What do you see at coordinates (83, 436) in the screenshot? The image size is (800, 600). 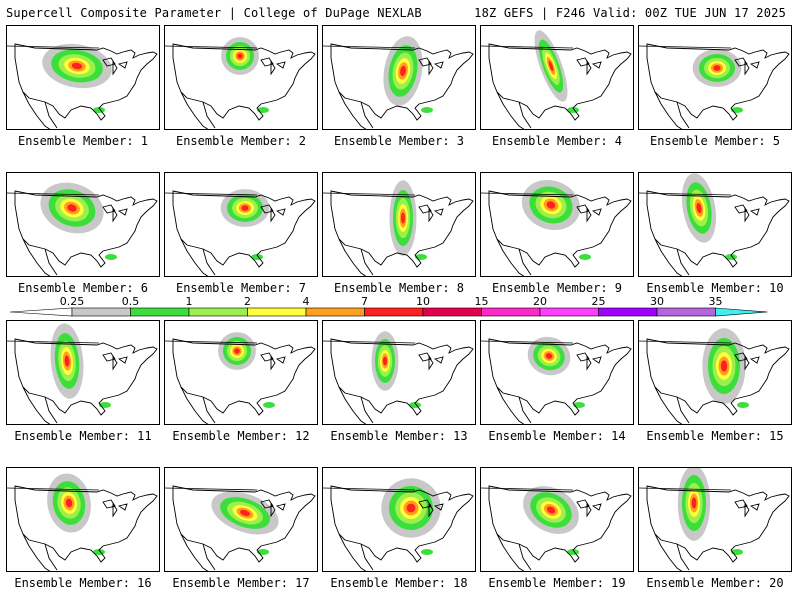 I see `member-caption: Ensemble Member: 11` at bounding box center [83, 436].